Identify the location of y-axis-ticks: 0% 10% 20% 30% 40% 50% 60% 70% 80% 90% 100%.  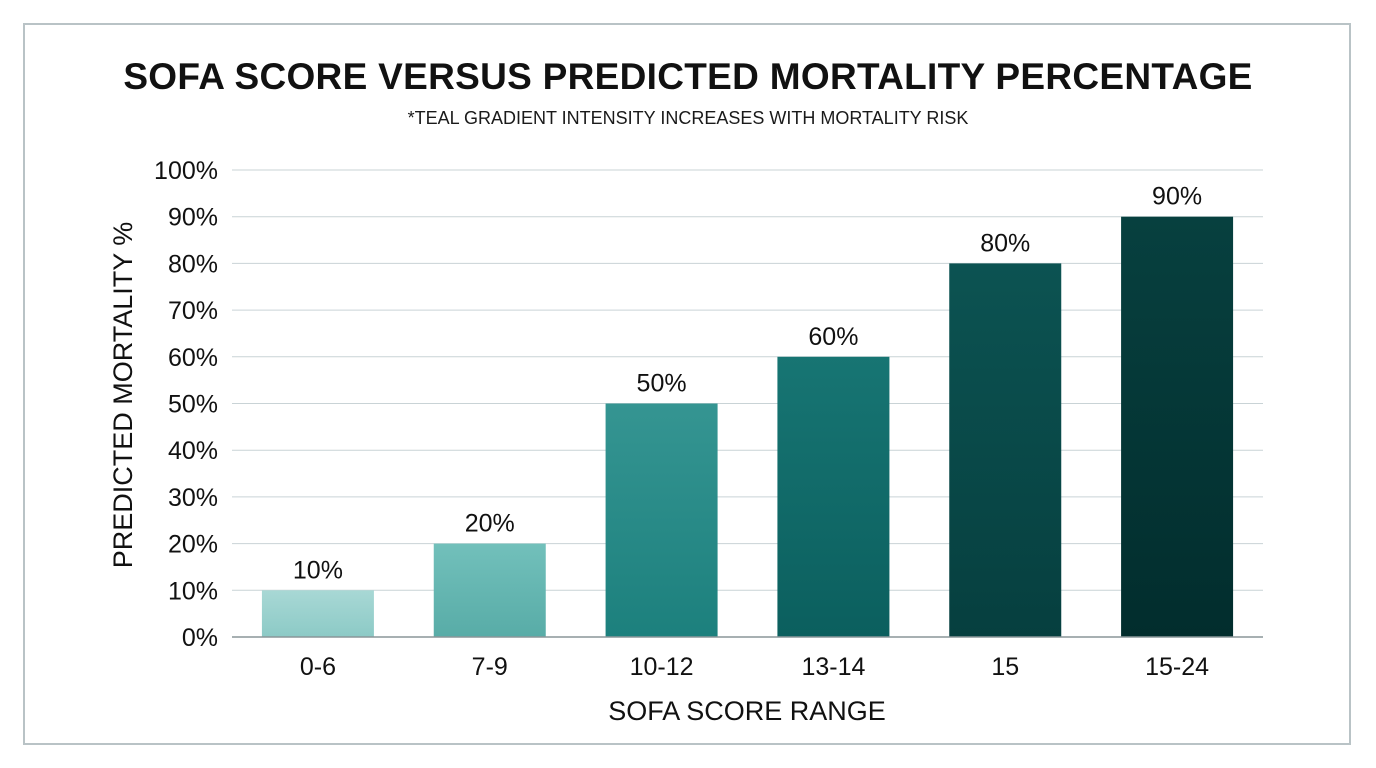
(186, 404).